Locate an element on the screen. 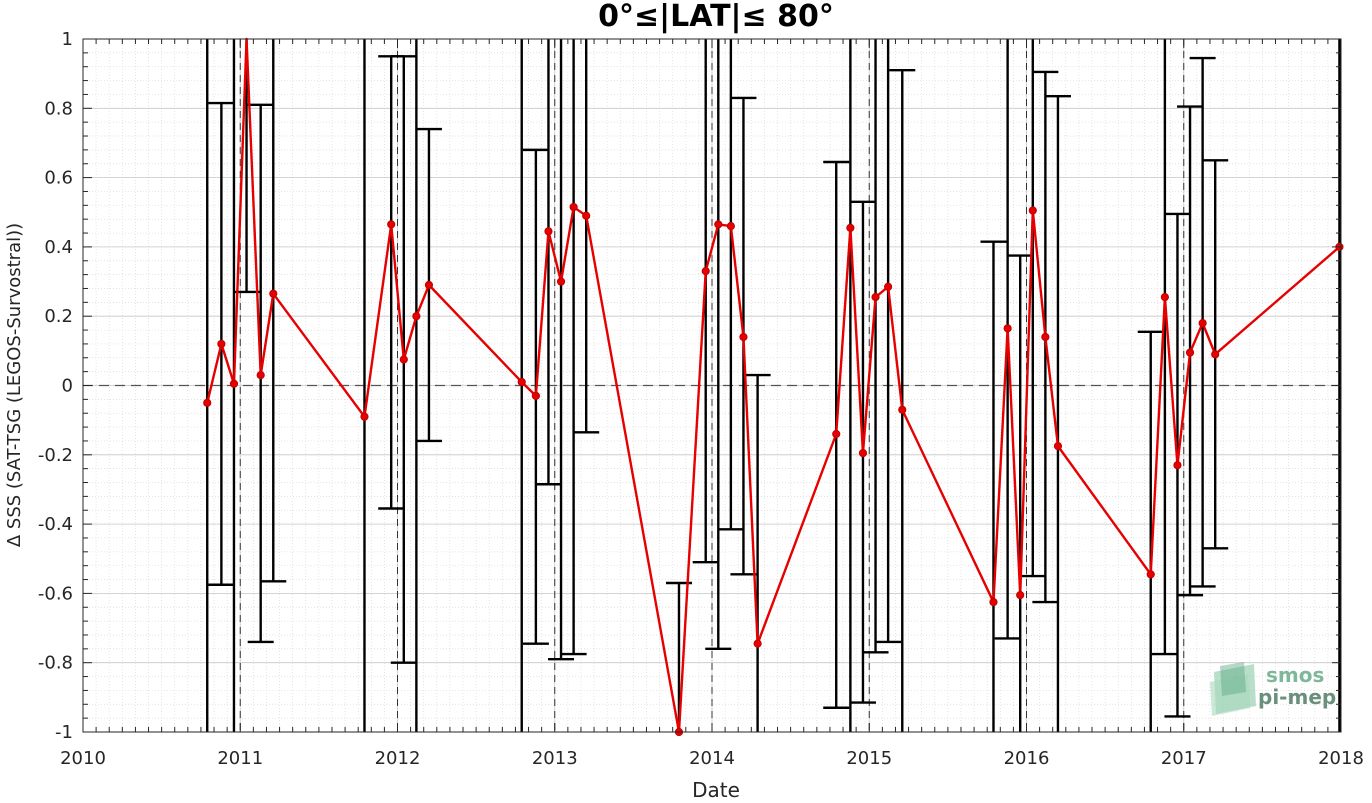 The height and width of the screenshot is (803, 1372). y-tick-label: -0.8 is located at coordinates (55, 663).